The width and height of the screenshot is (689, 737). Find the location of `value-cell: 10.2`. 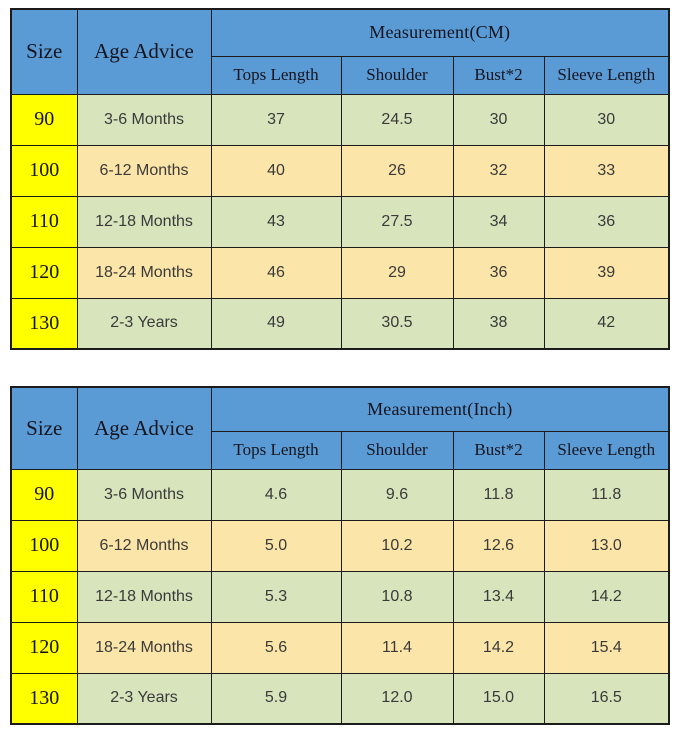

value-cell: 10.2 is located at coordinates (397, 545).